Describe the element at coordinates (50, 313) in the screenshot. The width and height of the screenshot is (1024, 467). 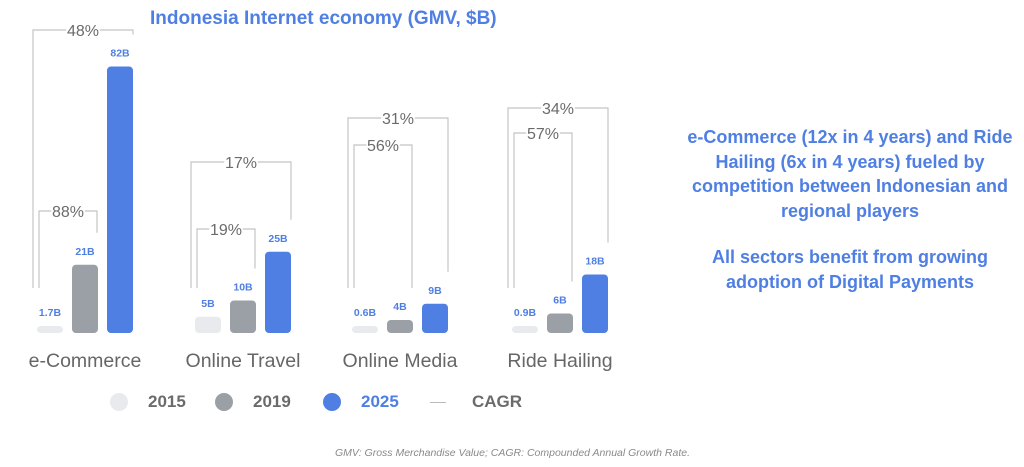
I see `value-label-2015: 1.7B` at that location.